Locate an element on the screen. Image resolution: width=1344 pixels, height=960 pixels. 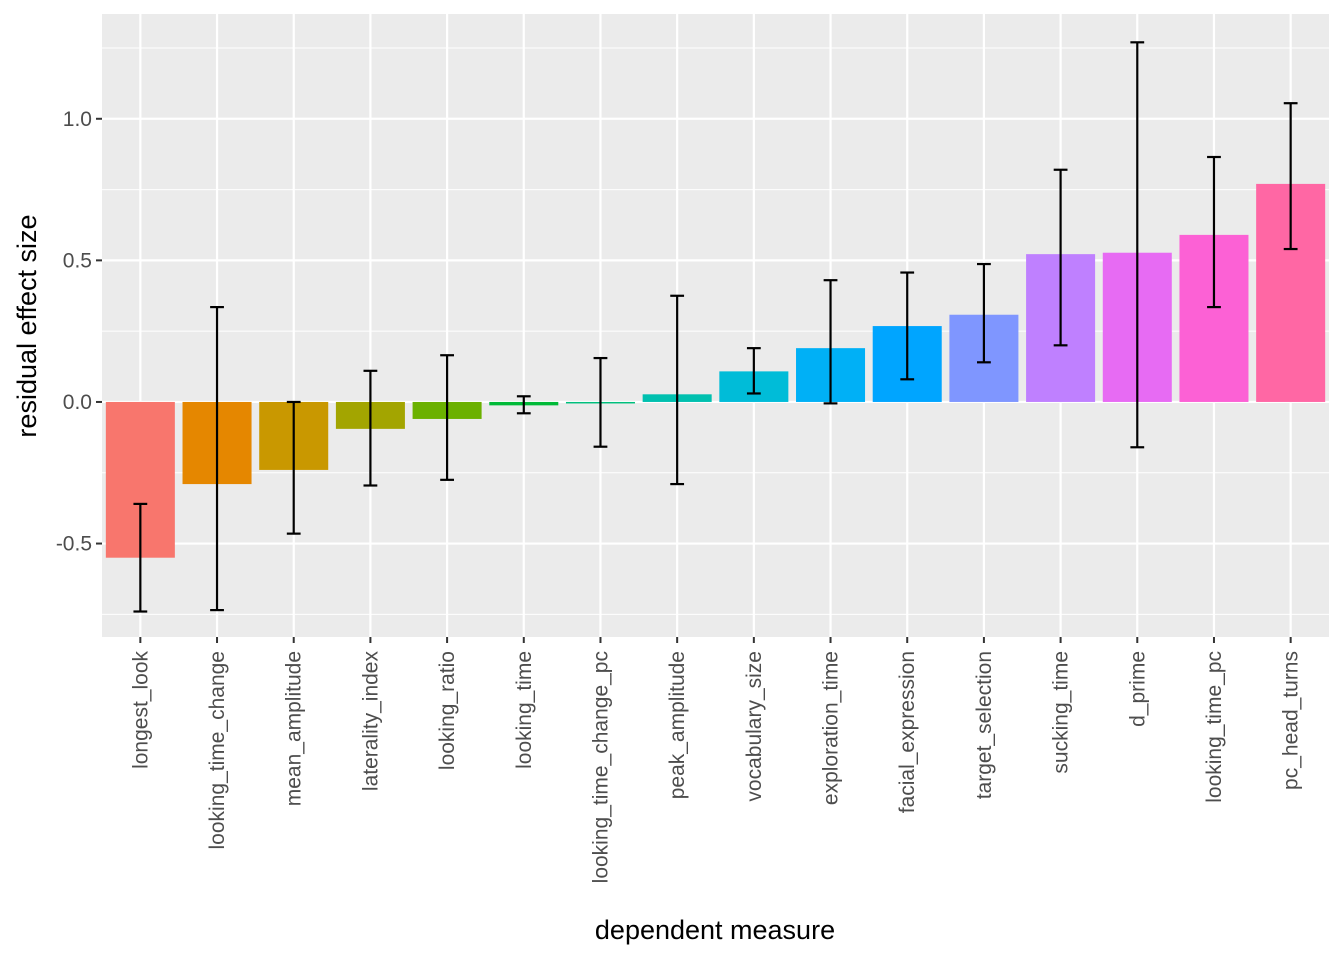
y-axis: -0.5 0.0 0.5 1.0 is located at coordinates (79, 332).